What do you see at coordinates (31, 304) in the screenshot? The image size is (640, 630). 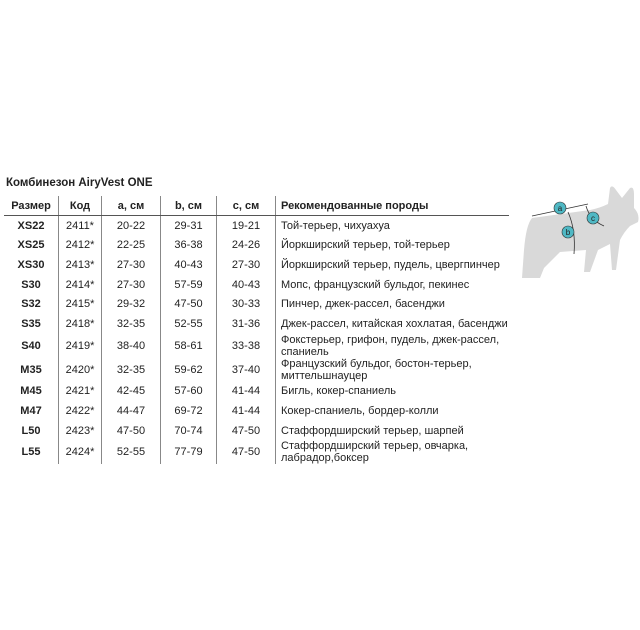 I see `cell-size: S32` at bounding box center [31, 304].